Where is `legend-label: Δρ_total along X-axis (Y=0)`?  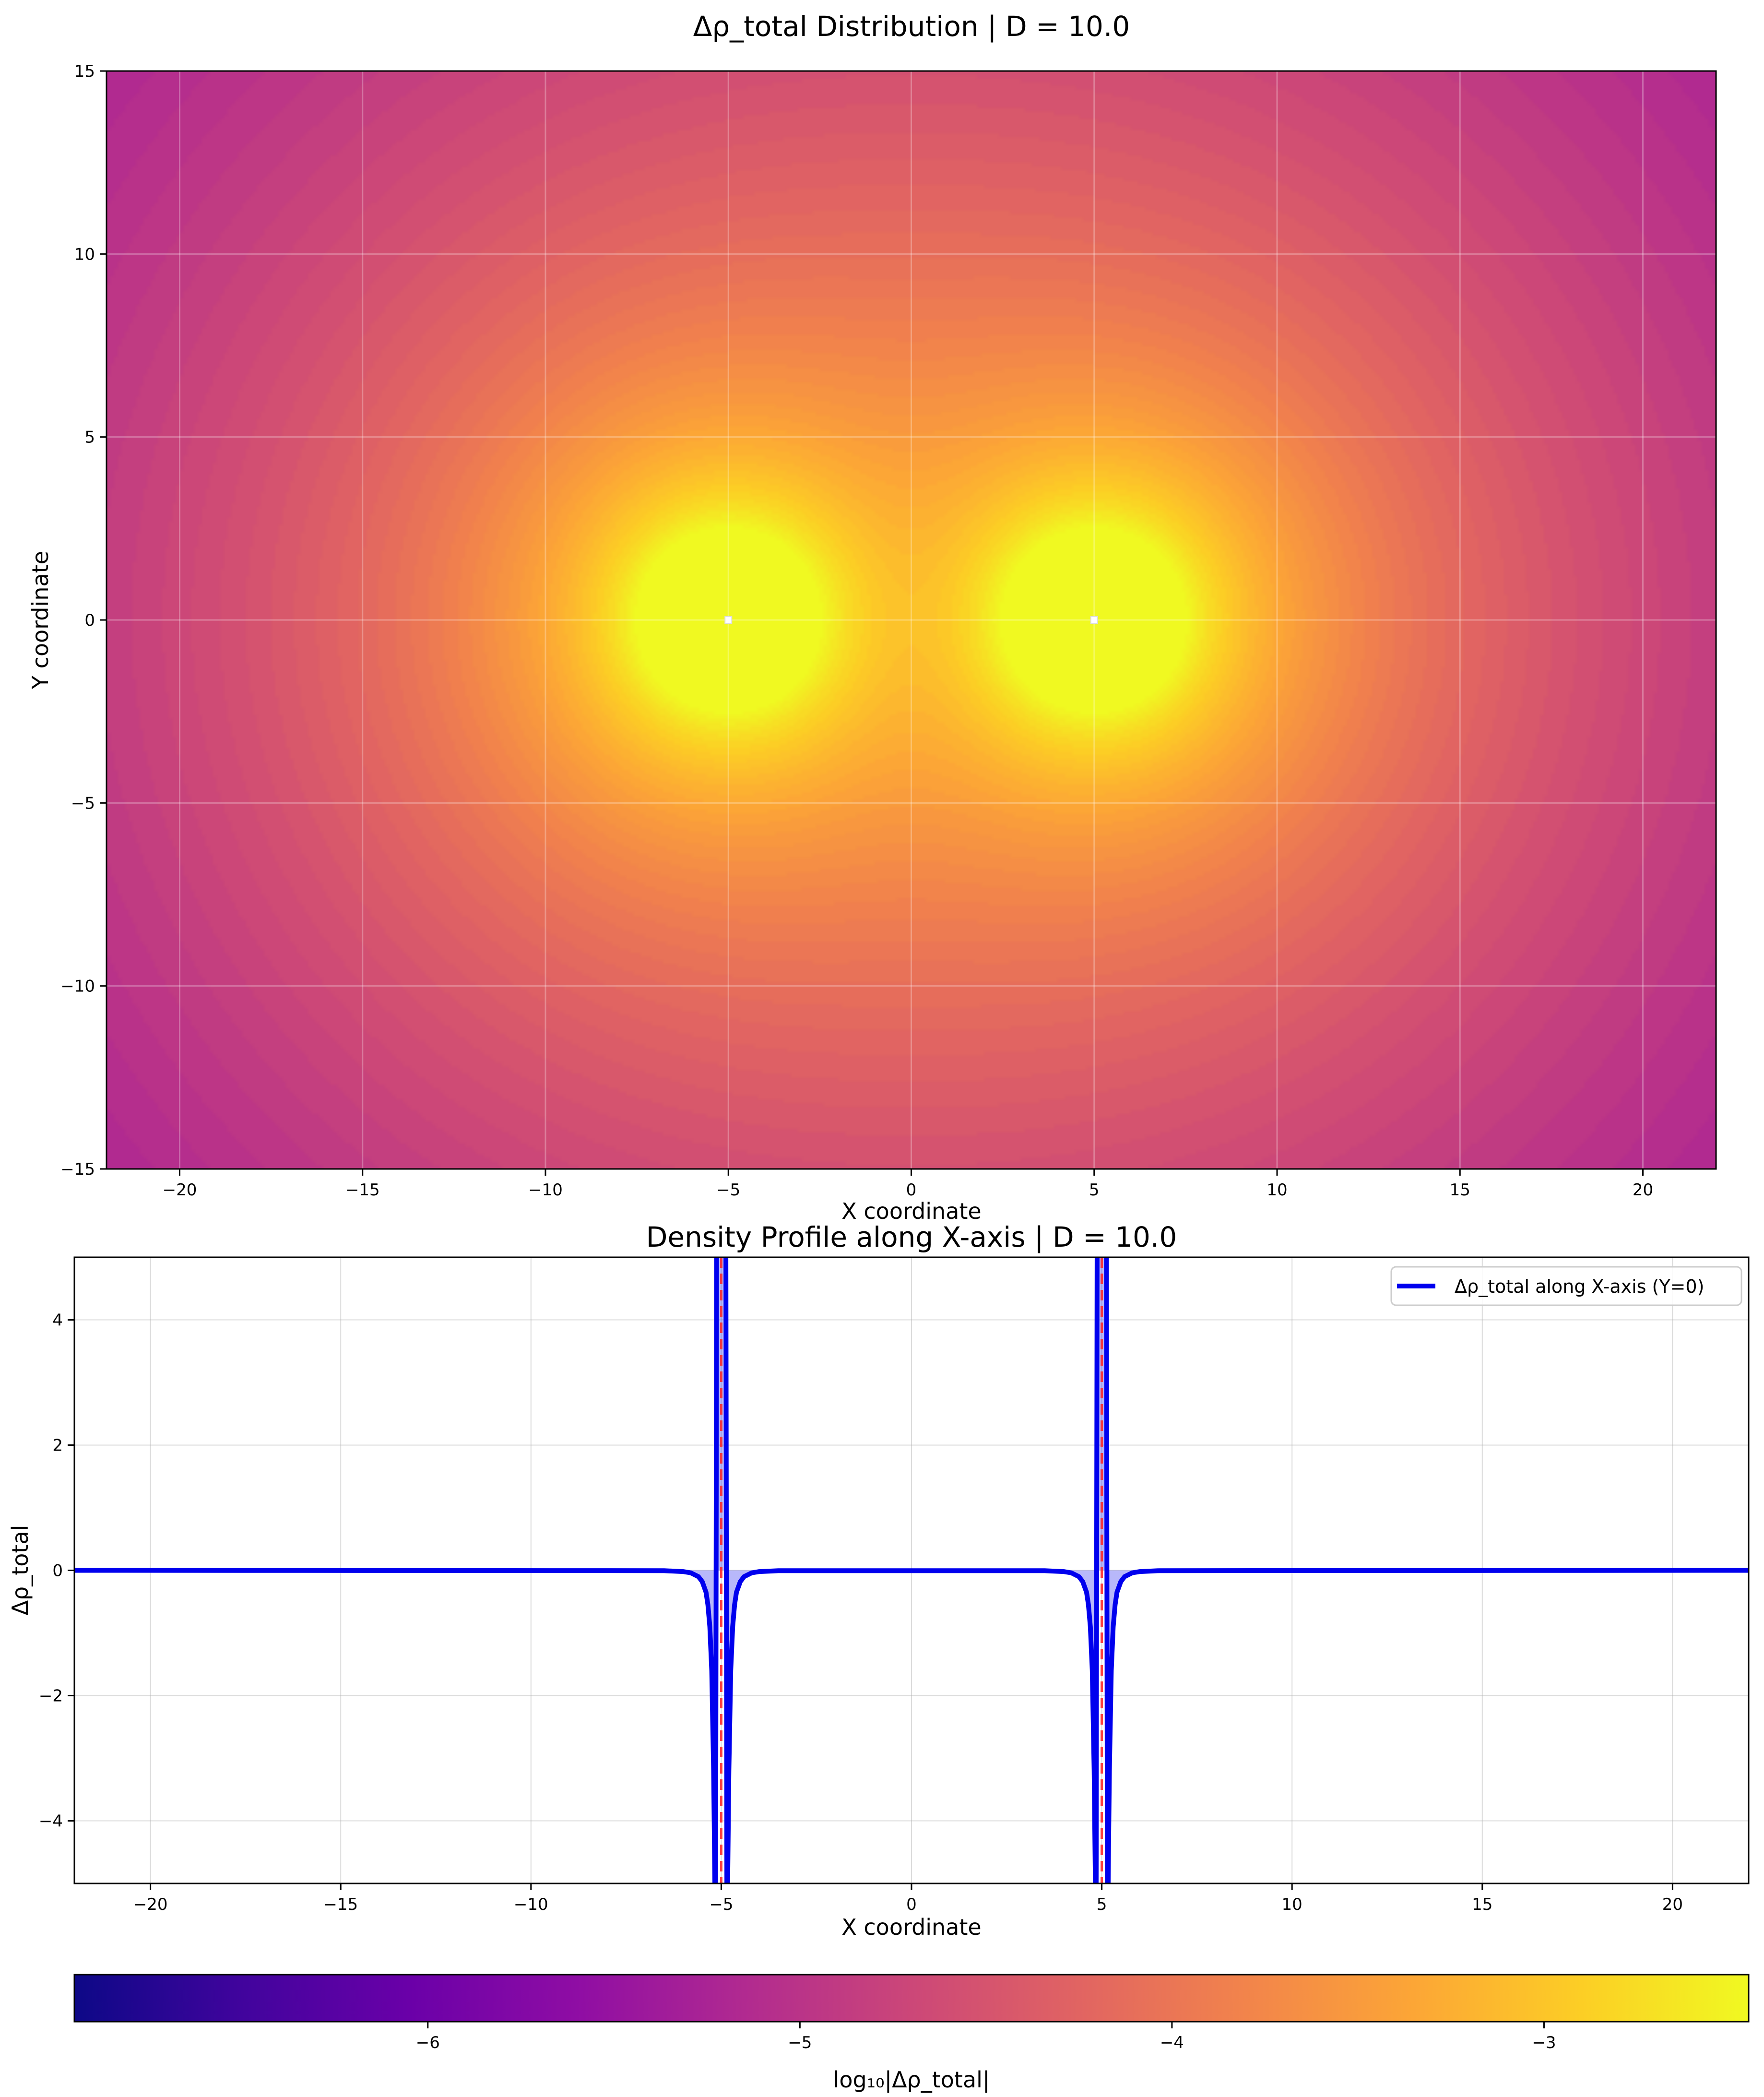 legend-label: Δρ_total along X-axis (Y=0) is located at coordinates (1579, 1286).